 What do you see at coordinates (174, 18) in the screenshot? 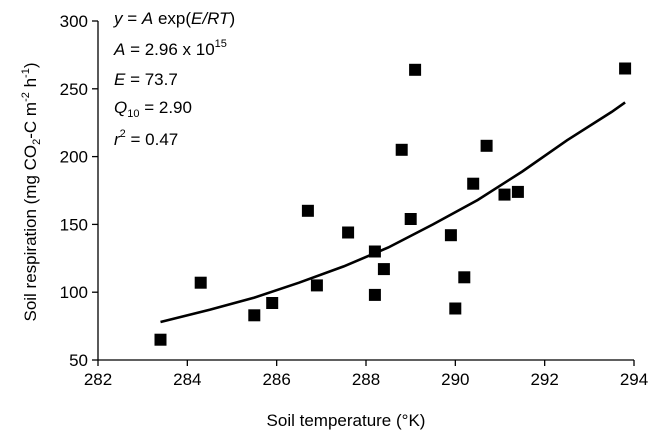
I see `svg-text: y = A exp(E/RT)` at bounding box center [174, 18].